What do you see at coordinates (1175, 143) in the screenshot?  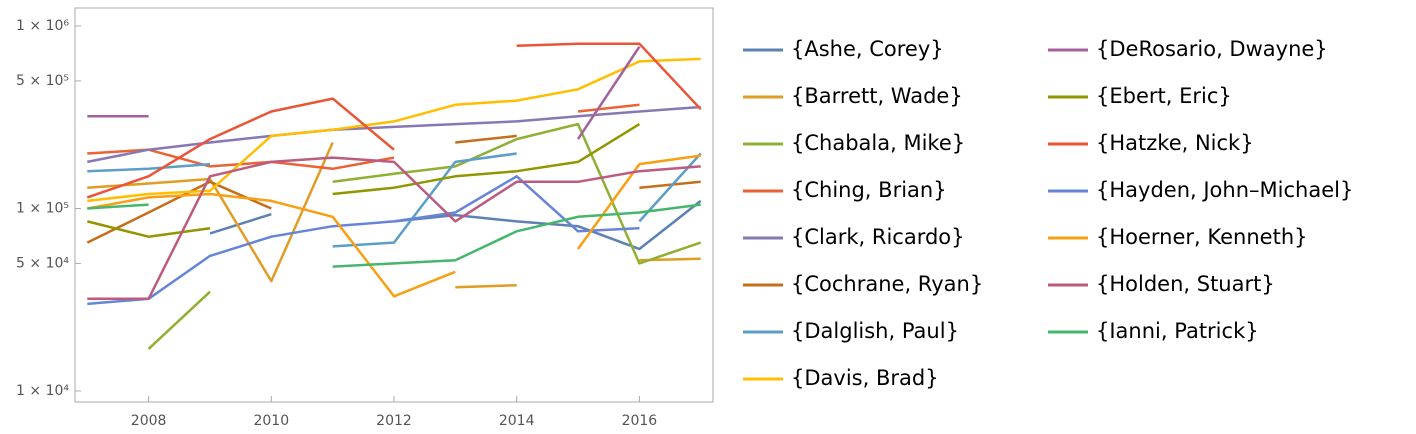 I see `legend-label: {Hatzke, Nick}` at bounding box center [1175, 143].